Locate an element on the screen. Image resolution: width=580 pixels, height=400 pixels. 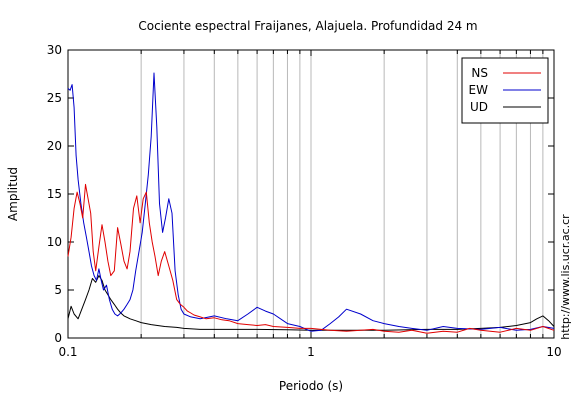
legend-label-ns: NS is located at coordinates (479, 73).